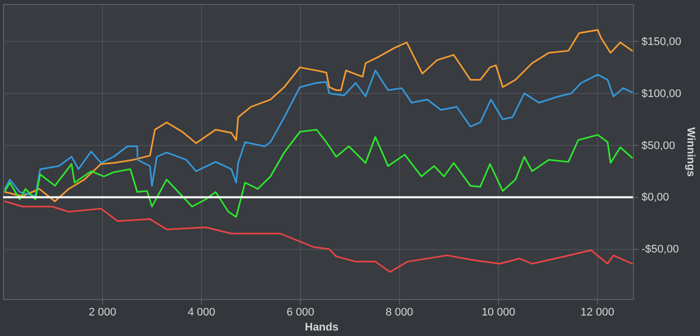 The image size is (700, 336). Describe the element at coordinates (660, 250) in the screenshot. I see `y-tick-label: -$50,00` at that location.